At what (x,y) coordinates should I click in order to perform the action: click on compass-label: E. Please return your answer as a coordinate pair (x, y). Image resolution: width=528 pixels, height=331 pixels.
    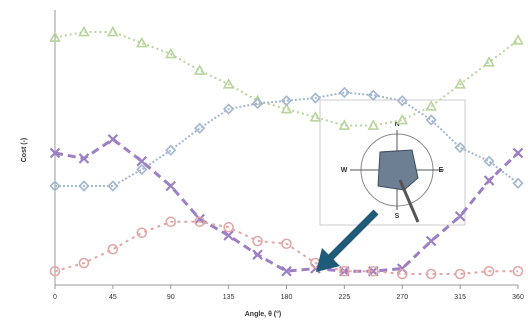
    Looking at the image, I should click on (441, 170).